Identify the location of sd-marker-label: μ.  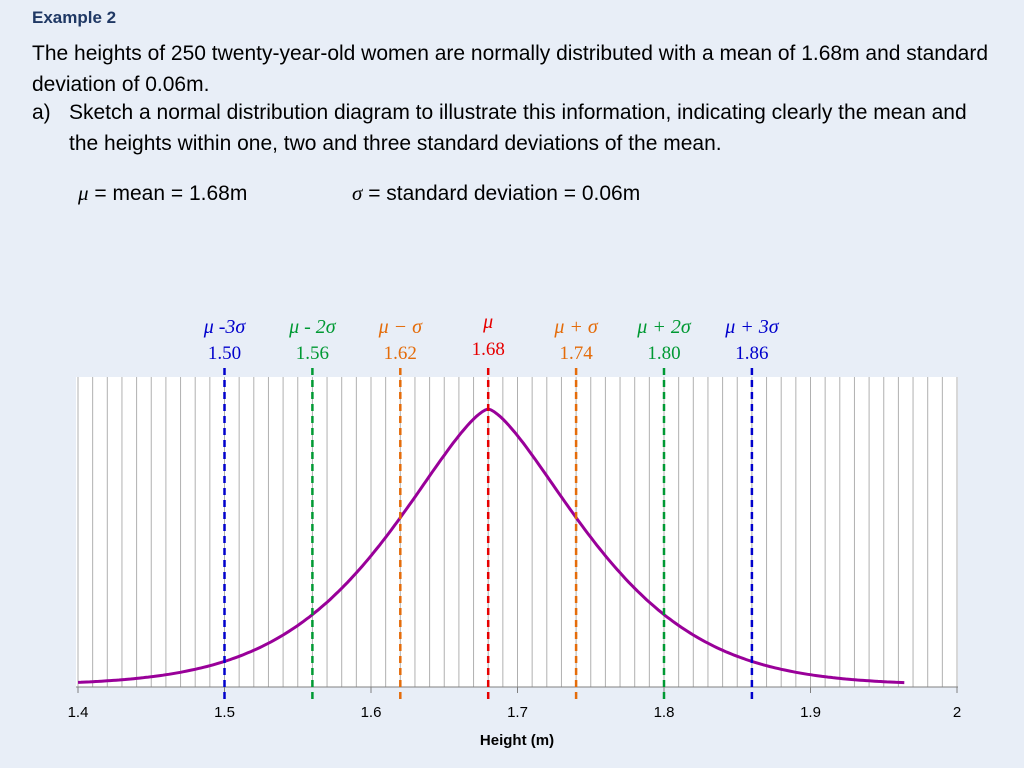
(487, 322).